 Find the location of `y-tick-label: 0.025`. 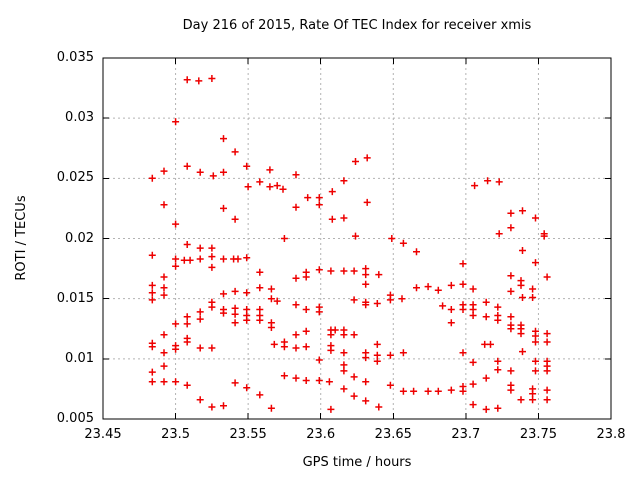

y-tick-label: 0.025 is located at coordinates (75, 178).